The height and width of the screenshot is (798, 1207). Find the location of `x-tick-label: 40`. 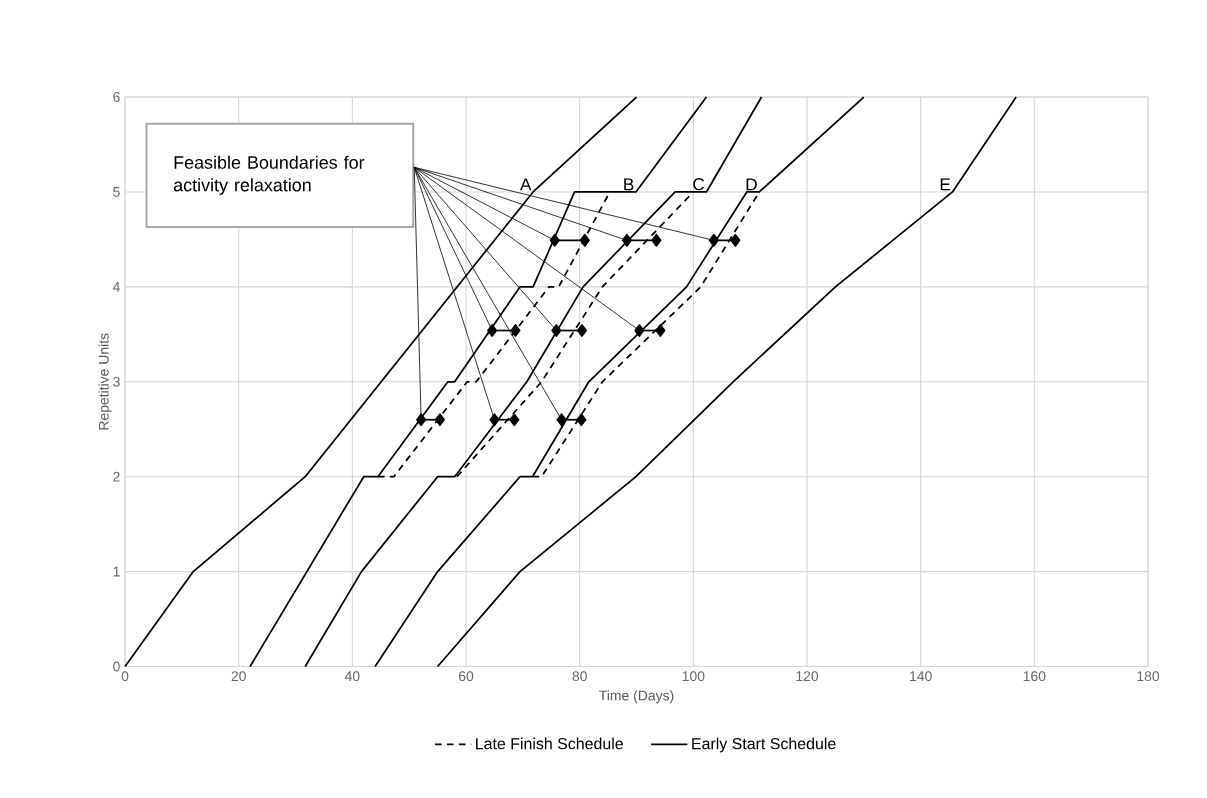

x-tick-label: 40 is located at coordinates (352, 676).